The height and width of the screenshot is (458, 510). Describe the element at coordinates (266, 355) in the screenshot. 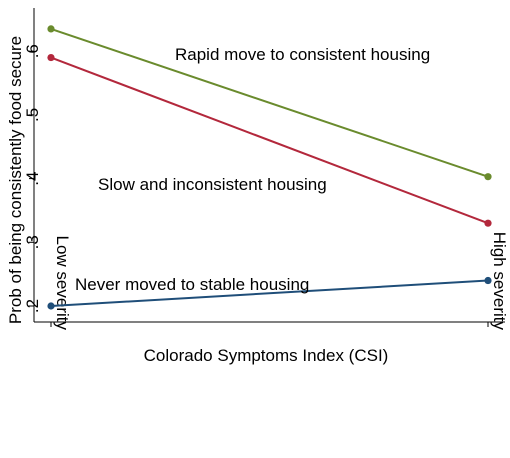

I see `x-axis-label: Colorado Symptoms Index (CSI)` at that location.